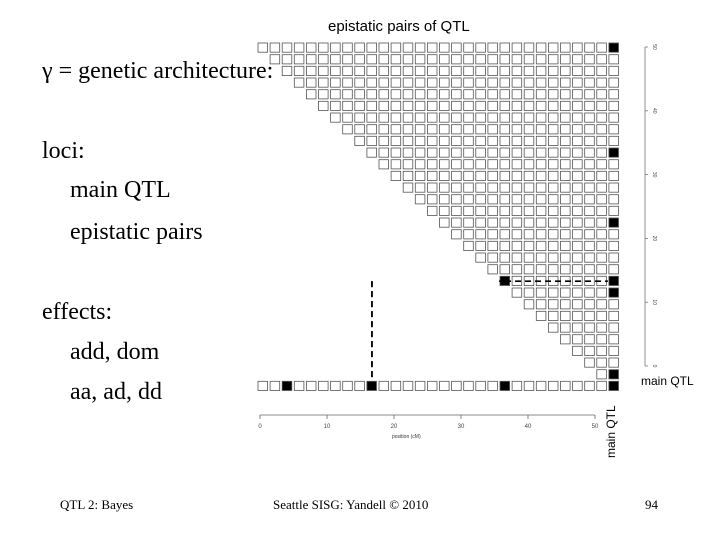  Describe the element at coordinates (120, 190) in the screenshot. I see `loci-item-main-qtl: main QTL` at that location.